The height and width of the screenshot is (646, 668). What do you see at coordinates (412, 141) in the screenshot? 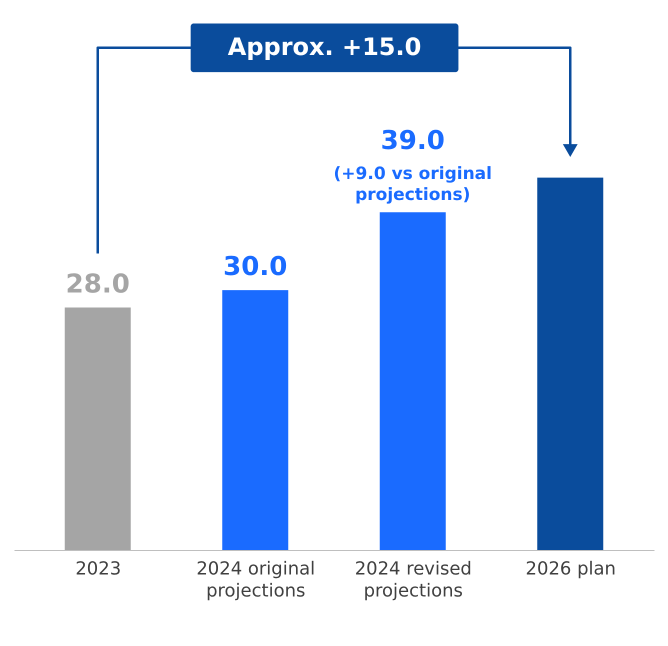
I see `data-label: 39.0` at bounding box center [412, 141].